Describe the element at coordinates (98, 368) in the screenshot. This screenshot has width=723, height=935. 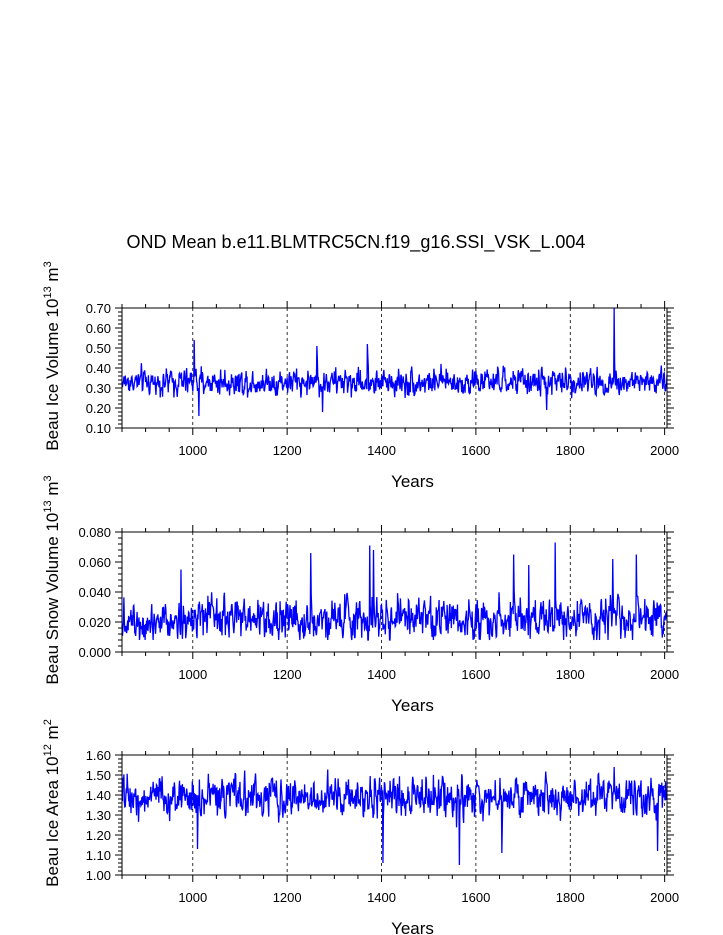
I see `y-tick-label: 0.40` at that location.